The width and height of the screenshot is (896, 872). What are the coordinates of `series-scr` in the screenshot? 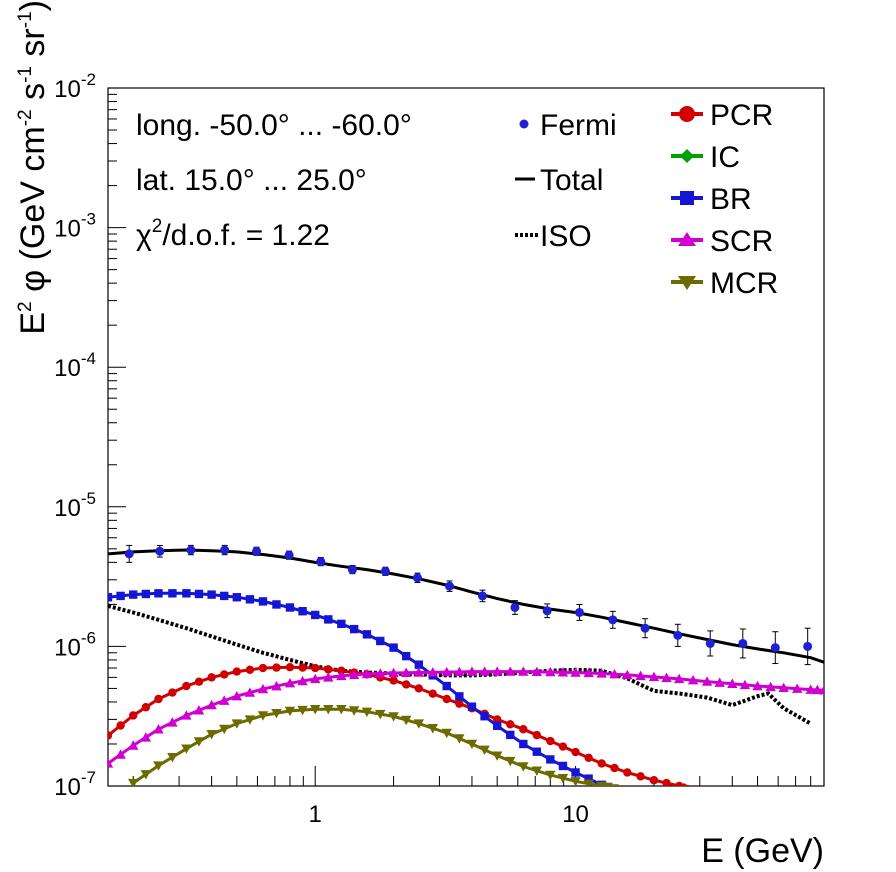 It's located at (466, 717).